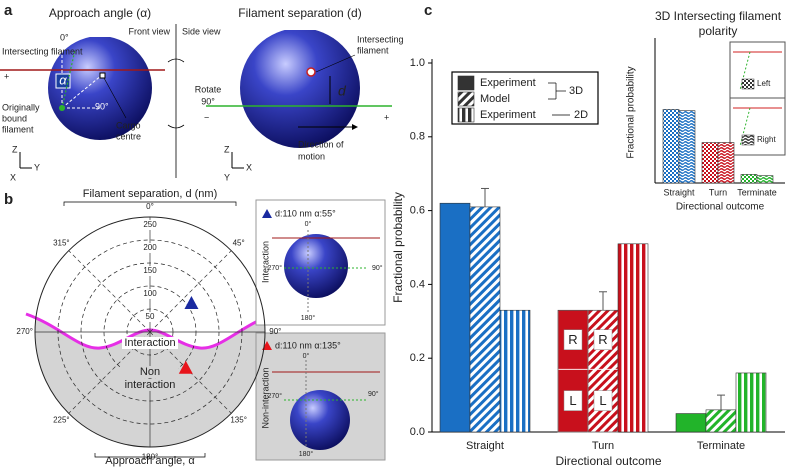 The width and height of the screenshot is (788, 468). Describe the element at coordinates (15, 149) in the screenshot. I see `axis-glyph-label: Z` at that location.